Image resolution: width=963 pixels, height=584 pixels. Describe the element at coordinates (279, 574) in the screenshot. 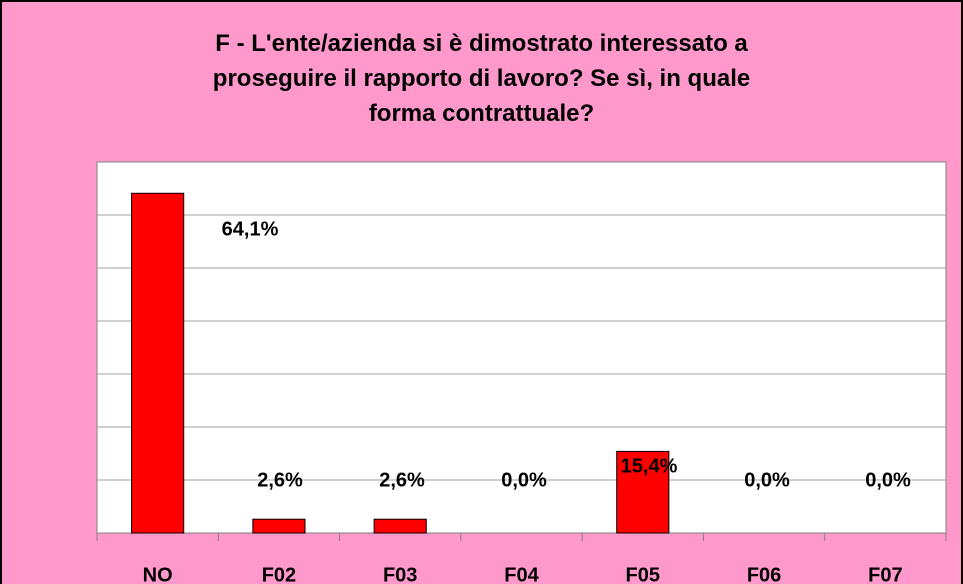

I see `x-tick-label: F02` at that location.